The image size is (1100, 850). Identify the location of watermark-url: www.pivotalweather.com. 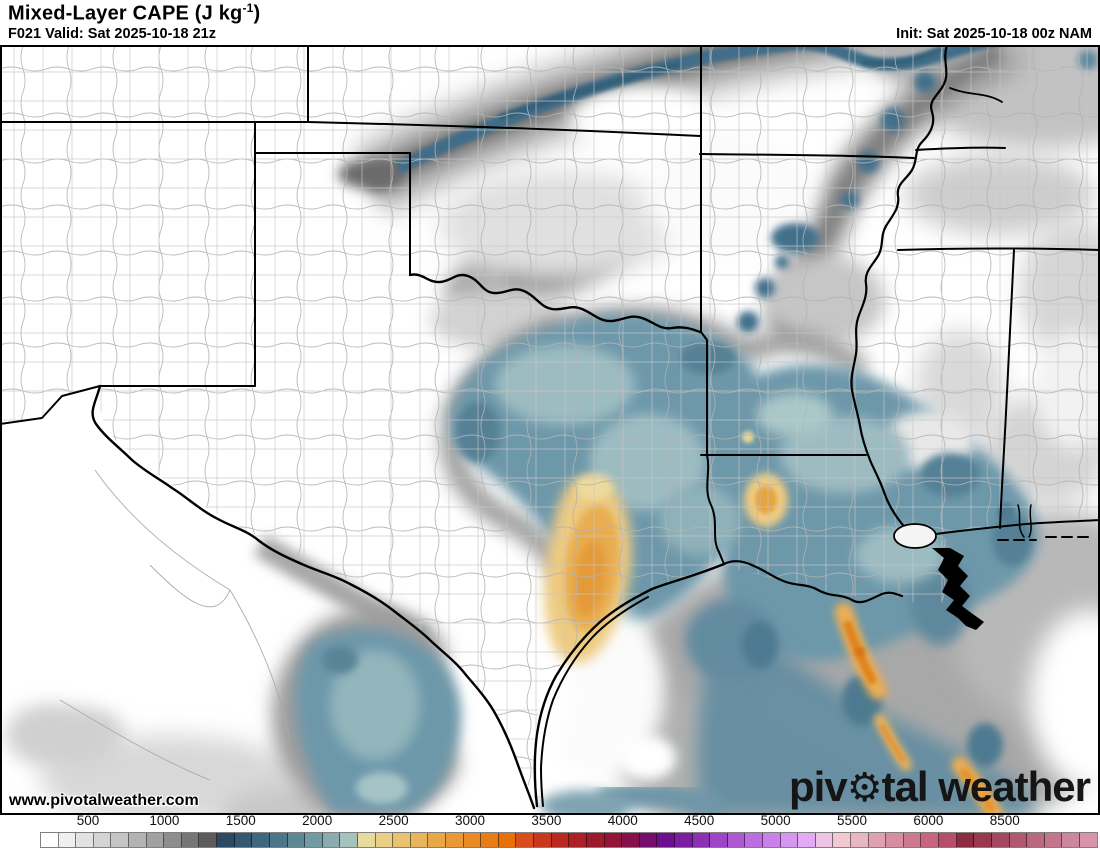
(104, 800).